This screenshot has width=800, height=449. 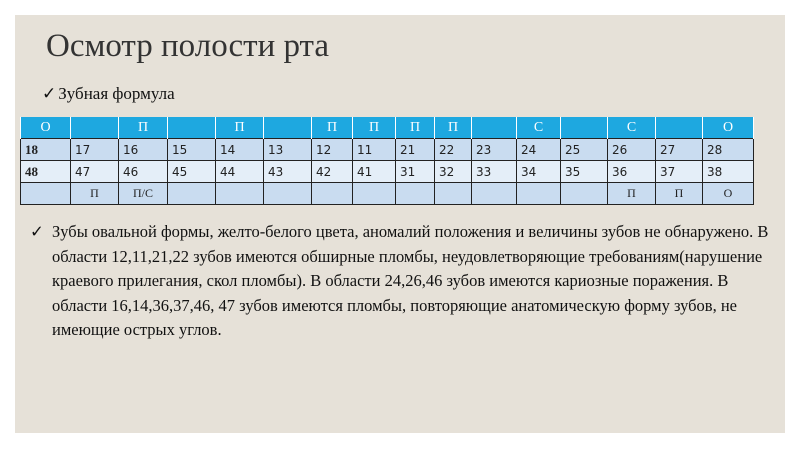 I want to click on table-row: 48 47 46 45 44 43 42 41 31 32 33 34 35 36 37 38, so click(x=387, y=171).